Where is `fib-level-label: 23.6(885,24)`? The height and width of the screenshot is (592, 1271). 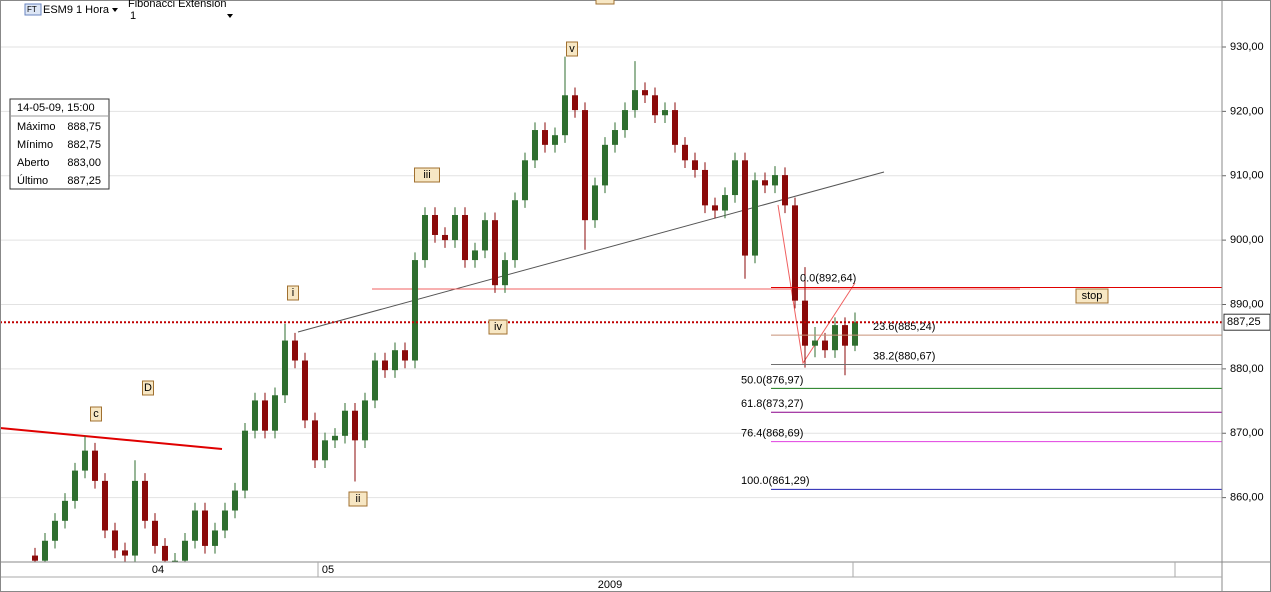 fib-level-label: 23.6(885,24) is located at coordinates (904, 327).